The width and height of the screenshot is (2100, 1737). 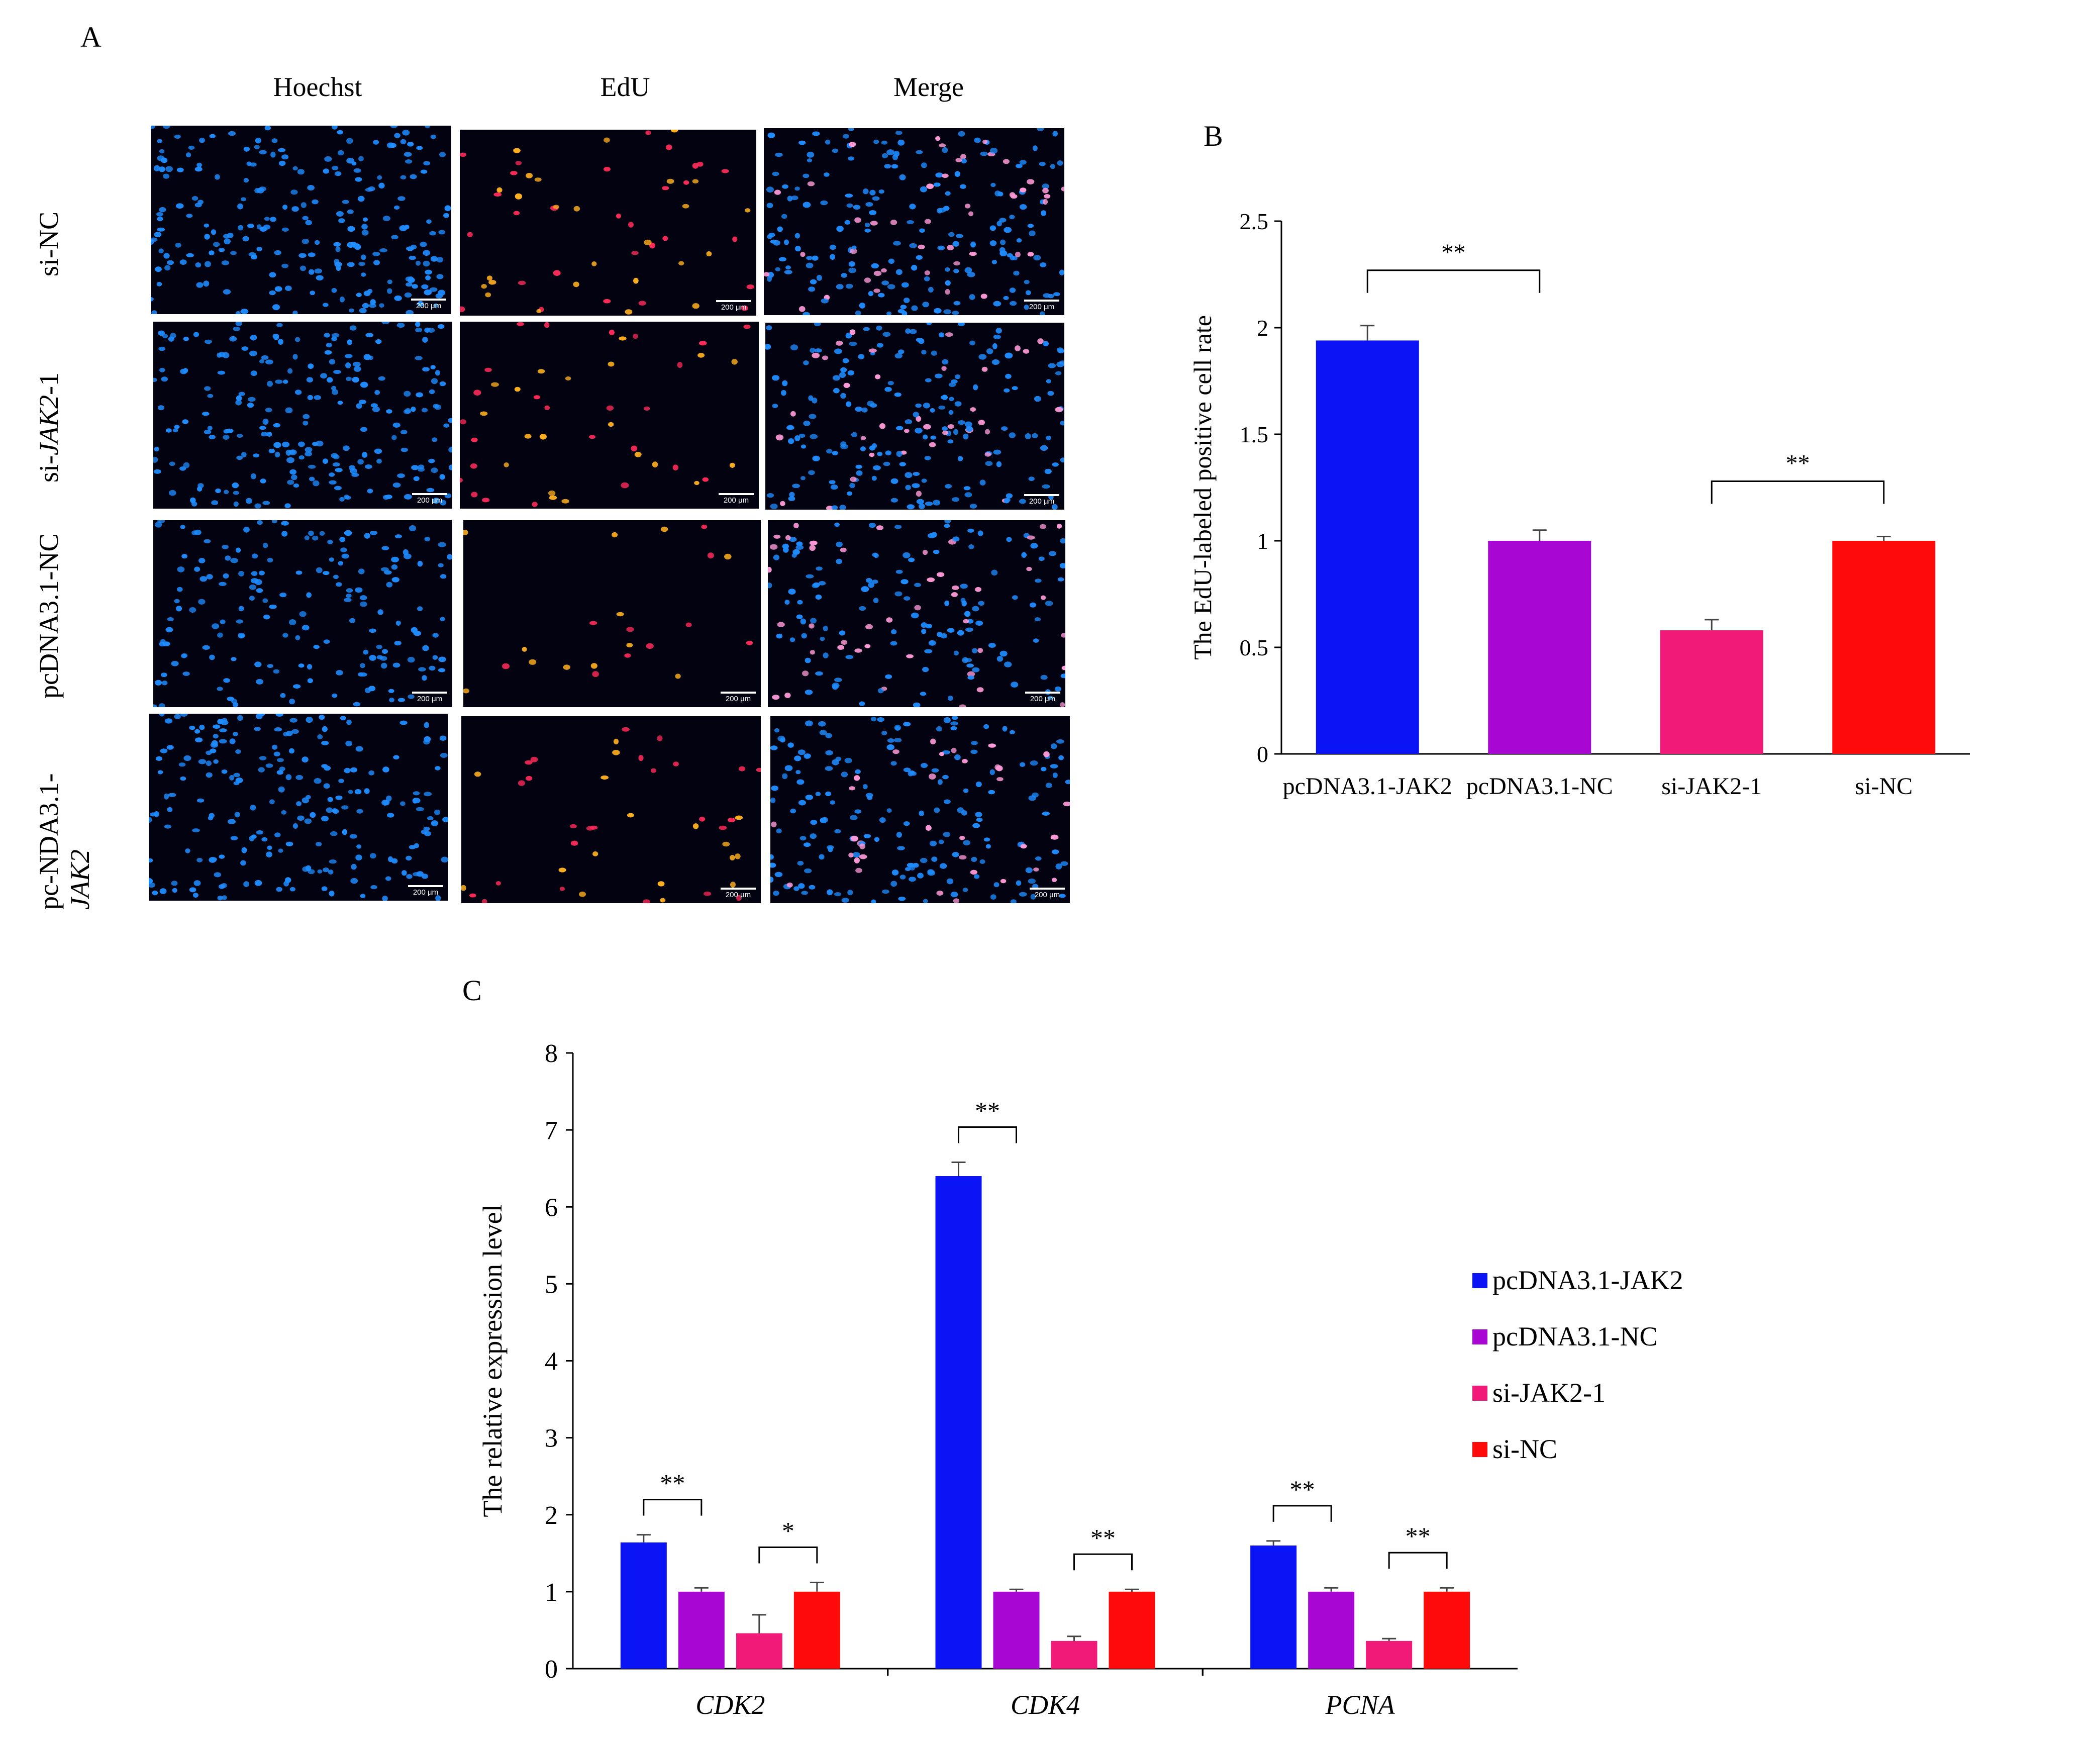 What do you see at coordinates (1884, 786) in the screenshot?
I see `x-tick-label: si-NC` at bounding box center [1884, 786].